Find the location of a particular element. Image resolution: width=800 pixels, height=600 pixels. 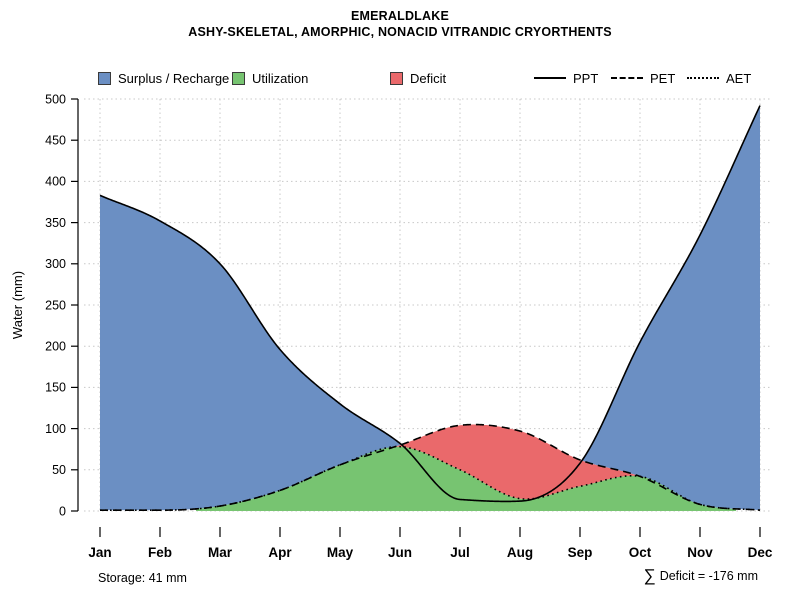

y-tick-label: 150 is located at coordinates (55, 388).